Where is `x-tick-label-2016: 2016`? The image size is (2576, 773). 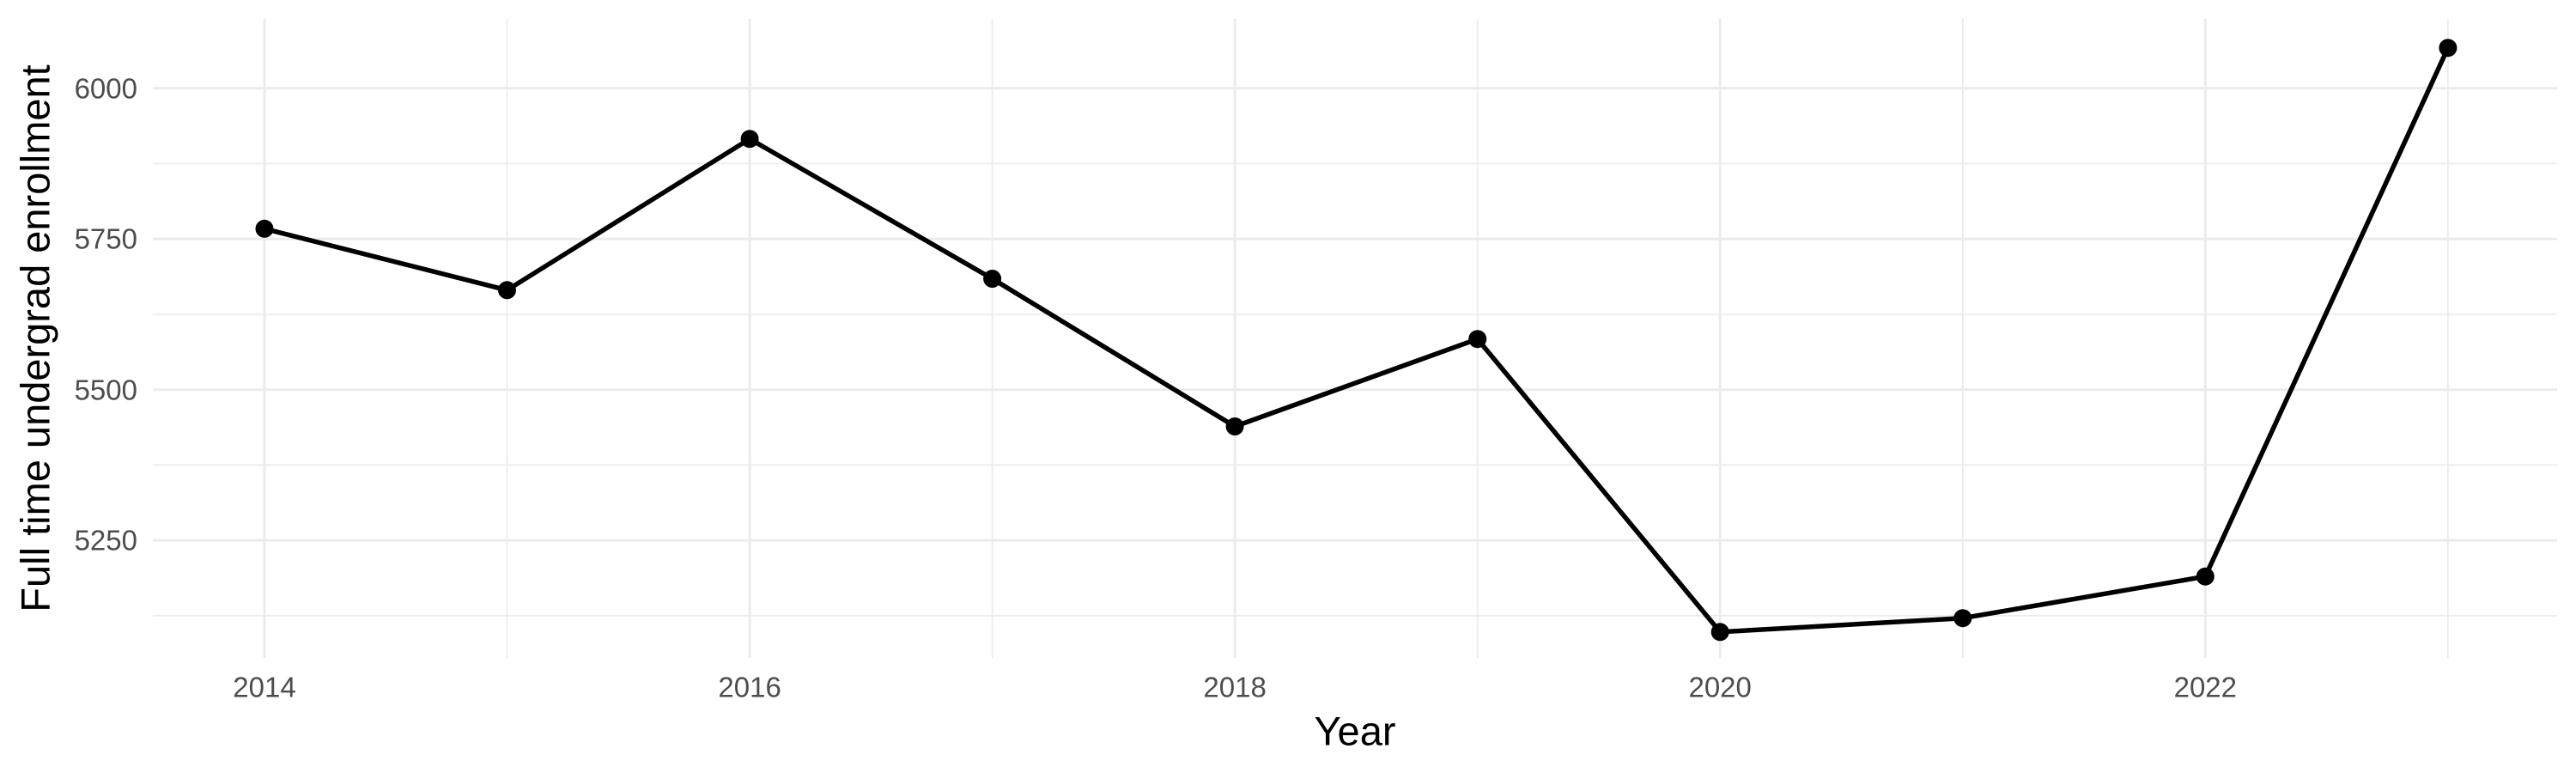
x-tick-label-2016: 2016 is located at coordinates (749, 687).